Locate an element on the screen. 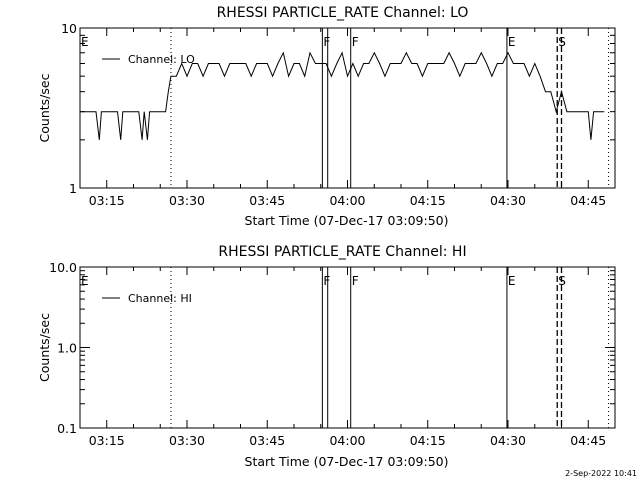  chart-title: RHESSI PARTICLE_RATE Channel: HI is located at coordinates (342, 252).